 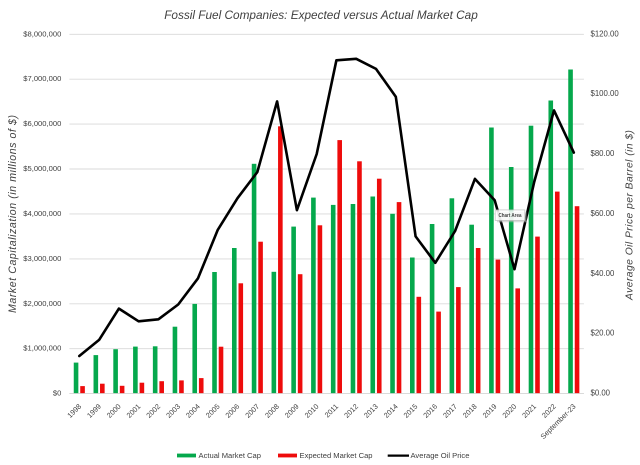 I want to click on svg-text: $2,000,000, so click(x=42, y=303).